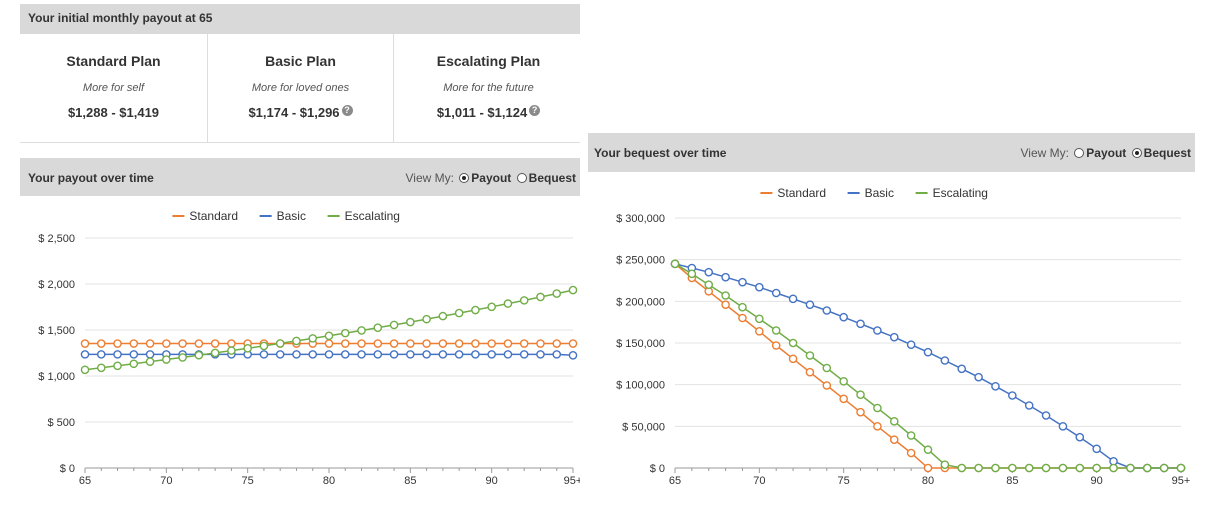 This screenshot has width=1227, height=505. What do you see at coordinates (491, 178) in the screenshot?
I see `payout-radio-label: Payout` at bounding box center [491, 178].